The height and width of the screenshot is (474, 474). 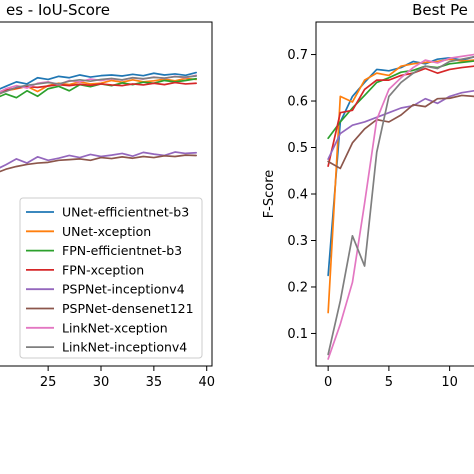 I want to click on right-y-tick-label: 0.6, so click(x=297, y=102).